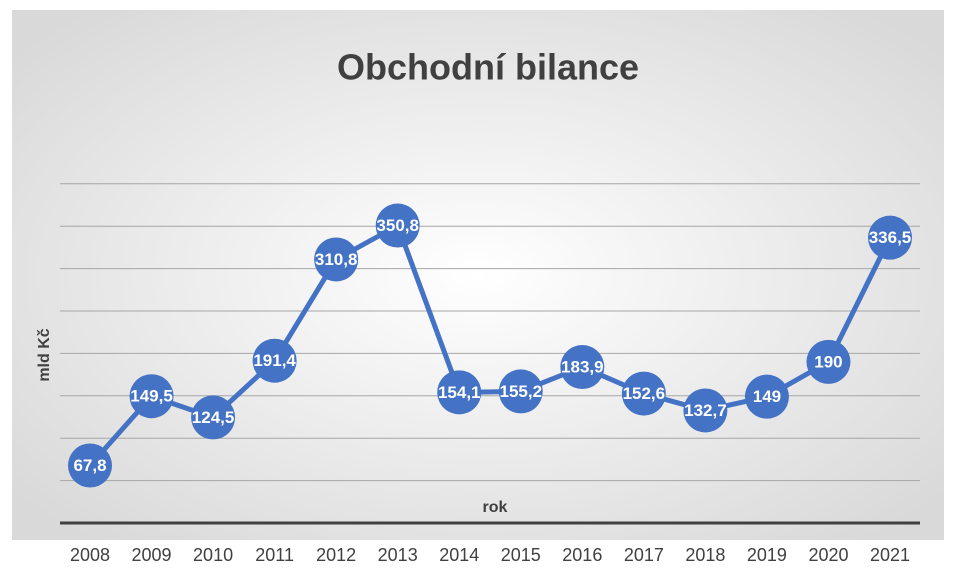 The height and width of the screenshot is (569, 954). I want to click on x-tick-label: 2013, so click(398, 555).